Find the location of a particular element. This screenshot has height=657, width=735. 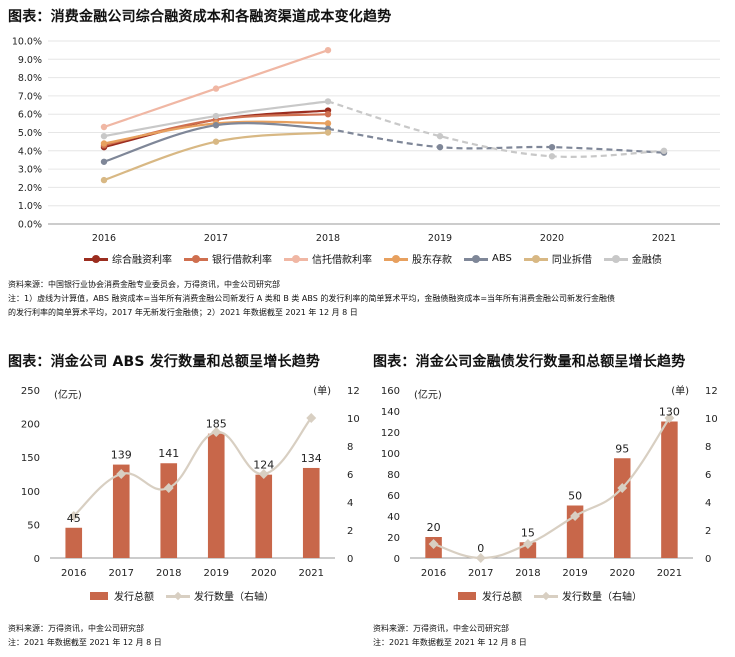

bar-data-label: 20 is located at coordinates (434, 527).